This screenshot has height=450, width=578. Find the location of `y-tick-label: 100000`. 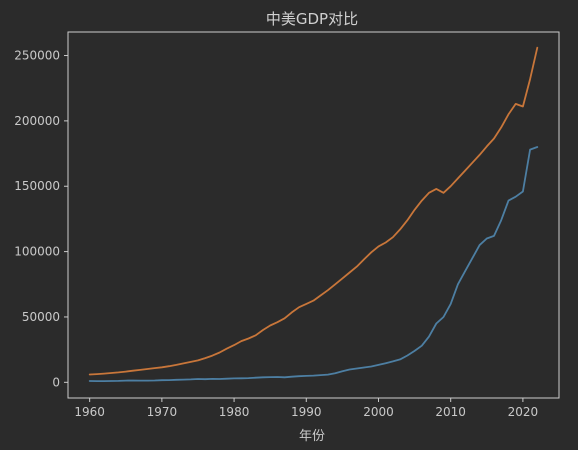

y-tick-label: 100000 is located at coordinates (37, 252).